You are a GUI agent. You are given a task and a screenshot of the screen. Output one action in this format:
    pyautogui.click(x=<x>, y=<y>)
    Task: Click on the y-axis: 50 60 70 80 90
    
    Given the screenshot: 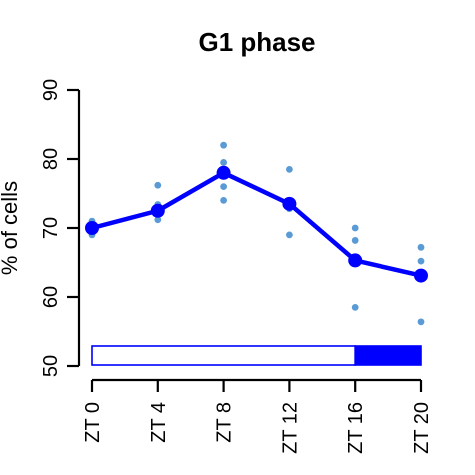 What is the action you would take?
    pyautogui.click(x=60, y=228)
    